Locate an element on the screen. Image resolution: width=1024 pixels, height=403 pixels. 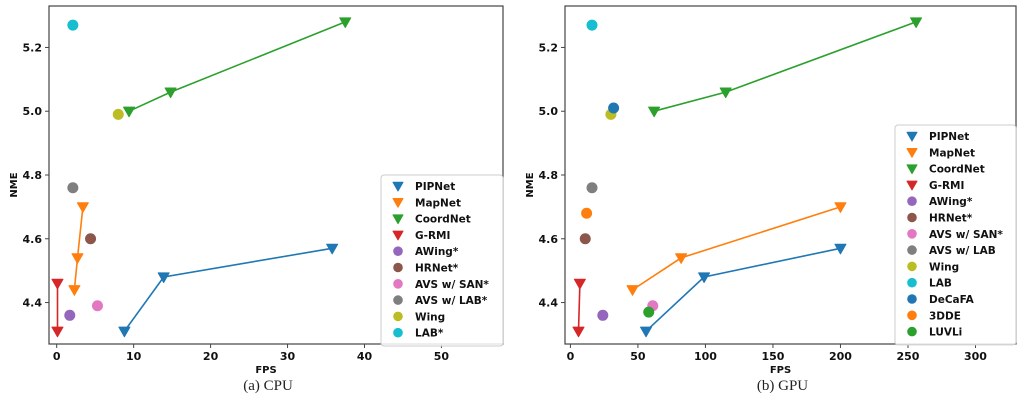
y-tick-label: 5.2 is located at coordinates (549, 47).